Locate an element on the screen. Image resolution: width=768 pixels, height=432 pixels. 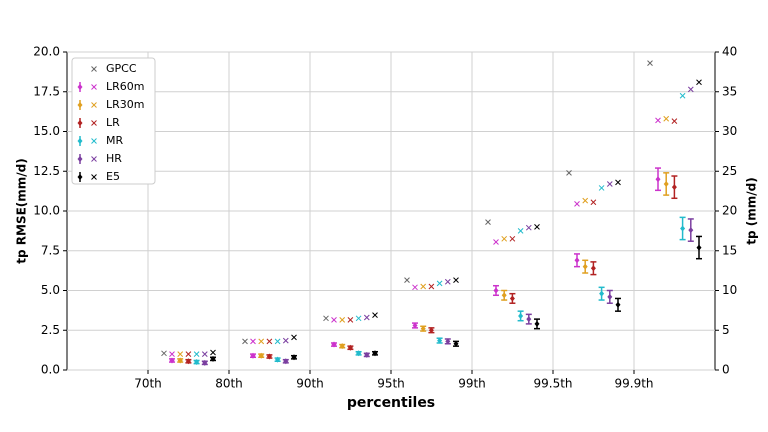
legend: GPCC LR60m LR30m LR MR HR E5 is located at coordinates (113, 121).